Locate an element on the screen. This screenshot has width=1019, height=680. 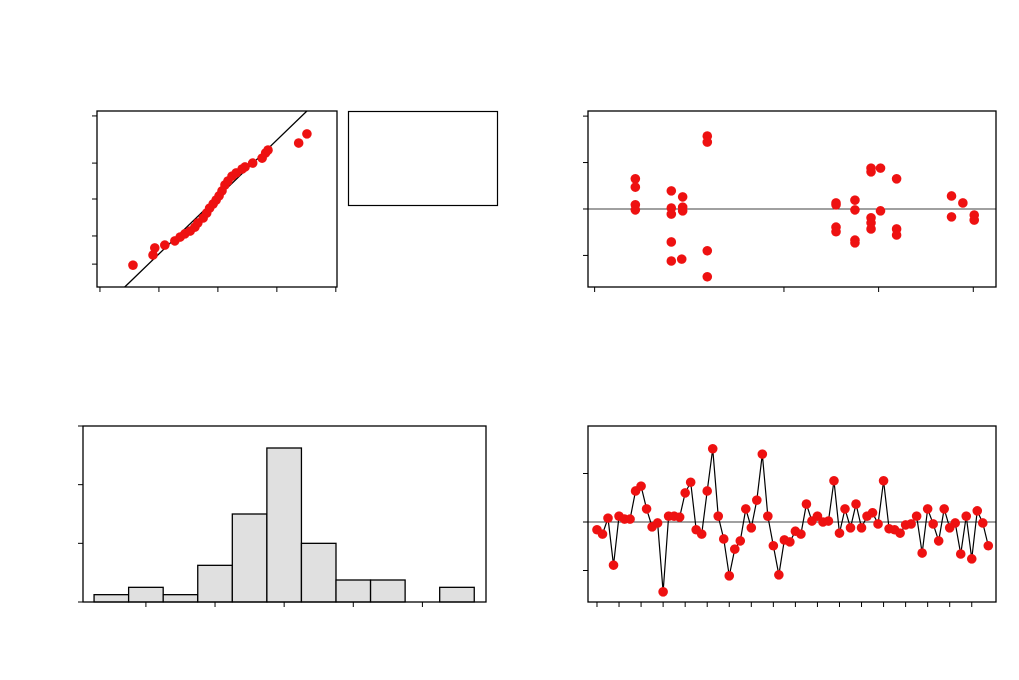
legend-box is located at coordinates (423, 158).